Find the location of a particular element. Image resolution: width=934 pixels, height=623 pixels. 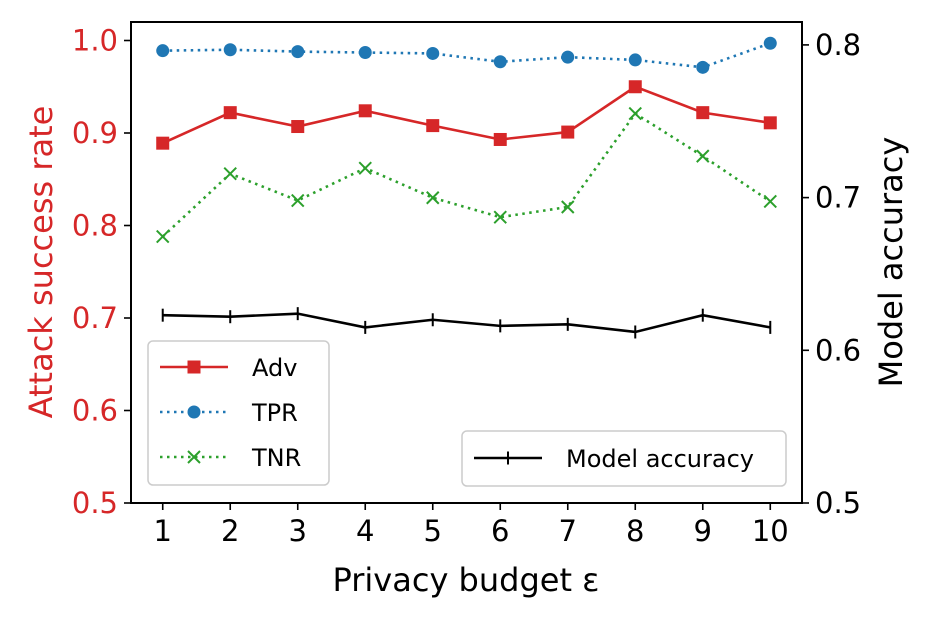

x-tick-label-8: 8 is located at coordinates (635, 531).